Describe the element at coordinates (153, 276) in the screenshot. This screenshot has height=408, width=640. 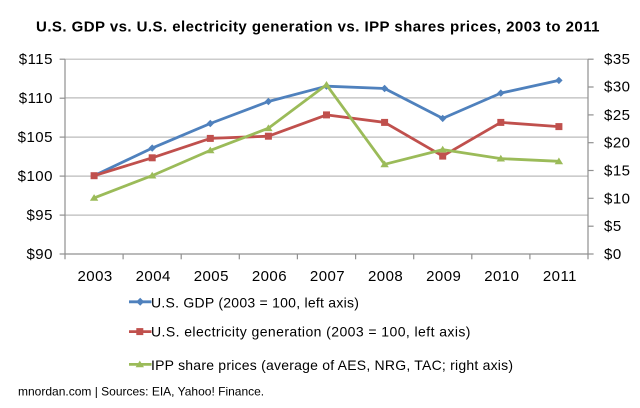
I see `svg-text: 2004` at that location.